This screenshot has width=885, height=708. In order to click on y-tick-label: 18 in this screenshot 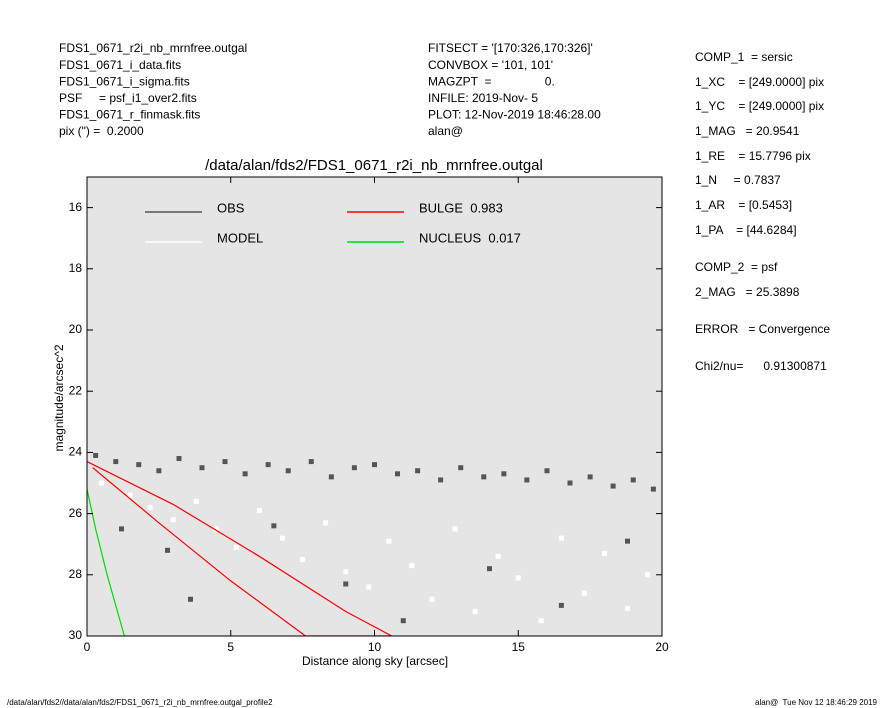, I will do `click(76, 268)`.